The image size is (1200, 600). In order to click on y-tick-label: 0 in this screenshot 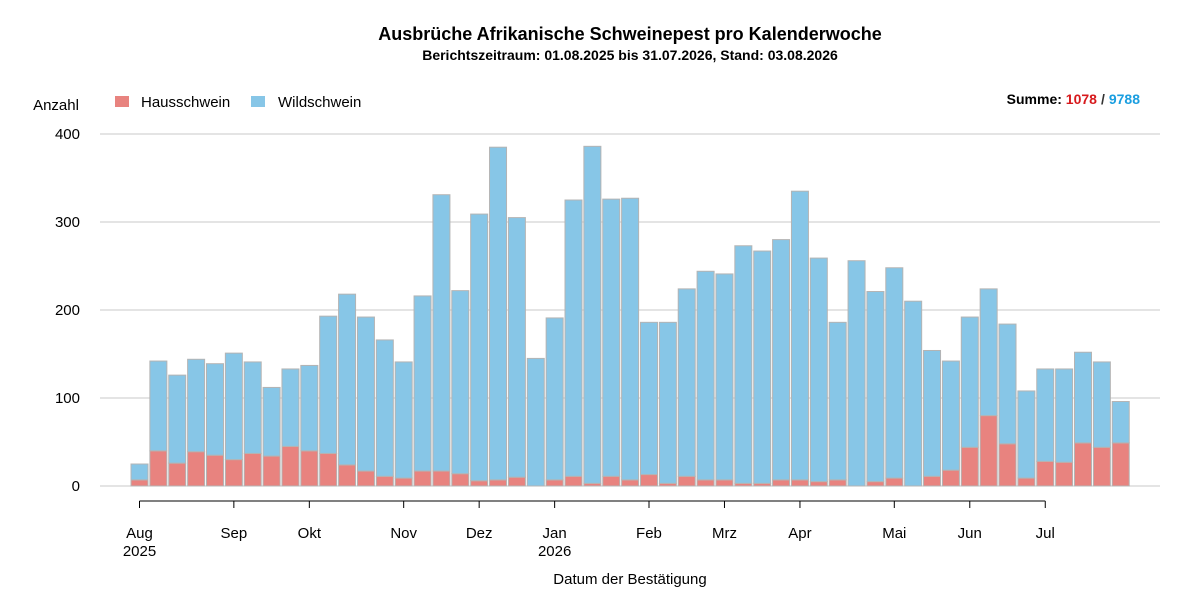, I will do `click(76, 486)`.